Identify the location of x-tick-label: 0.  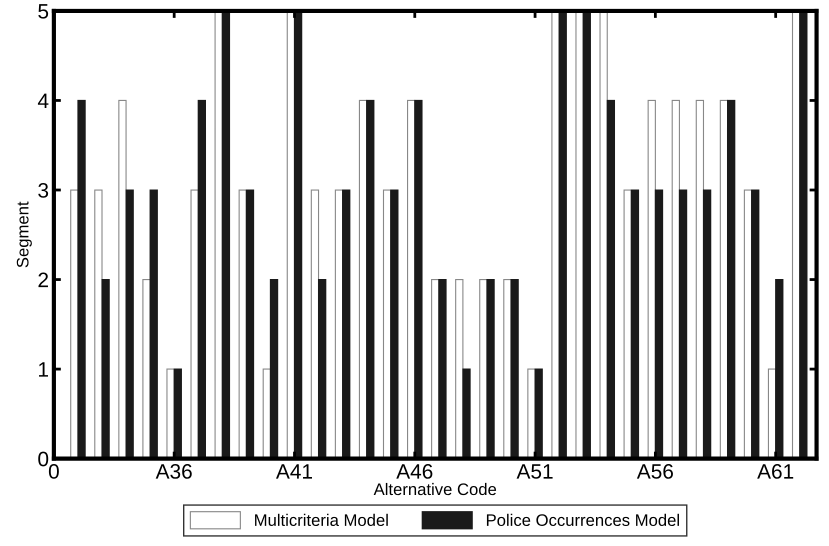
(53, 471).